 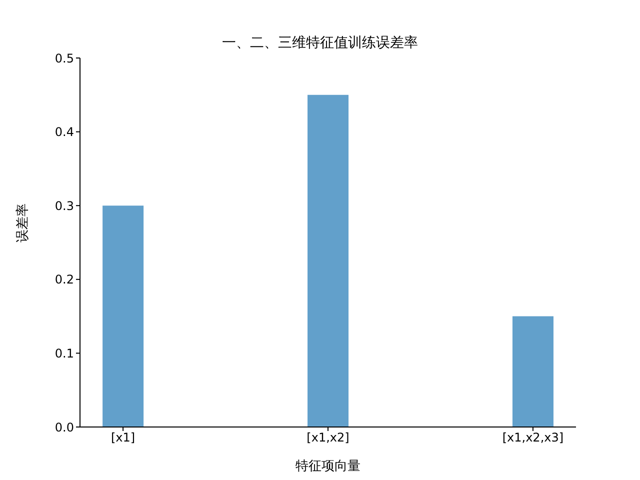 What do you see at coordinates (328, 437) in the screenshot?
I see `x-tick-label: [x1,x2]` at bounding box center [328, 437].